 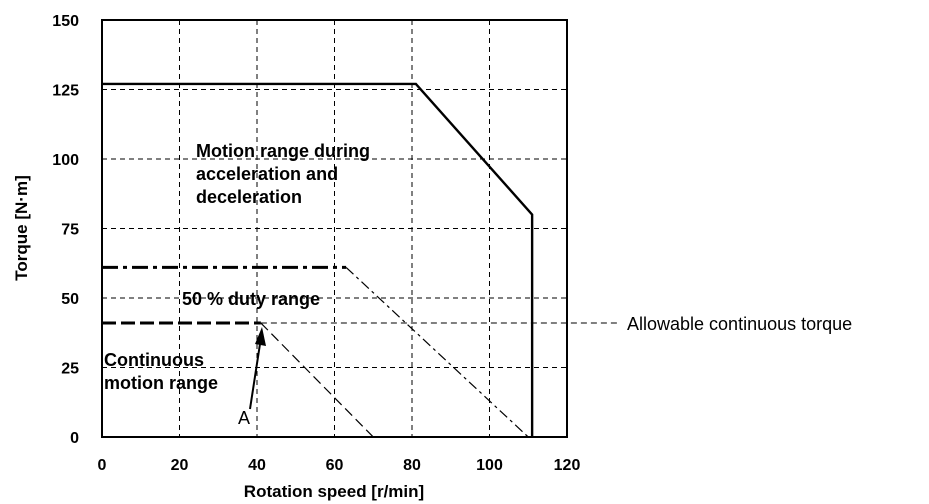 What do you see at coordinates (74, 438) in the screenshot?
I see `y-tick-label: 0` at bounding box center [74, 438].